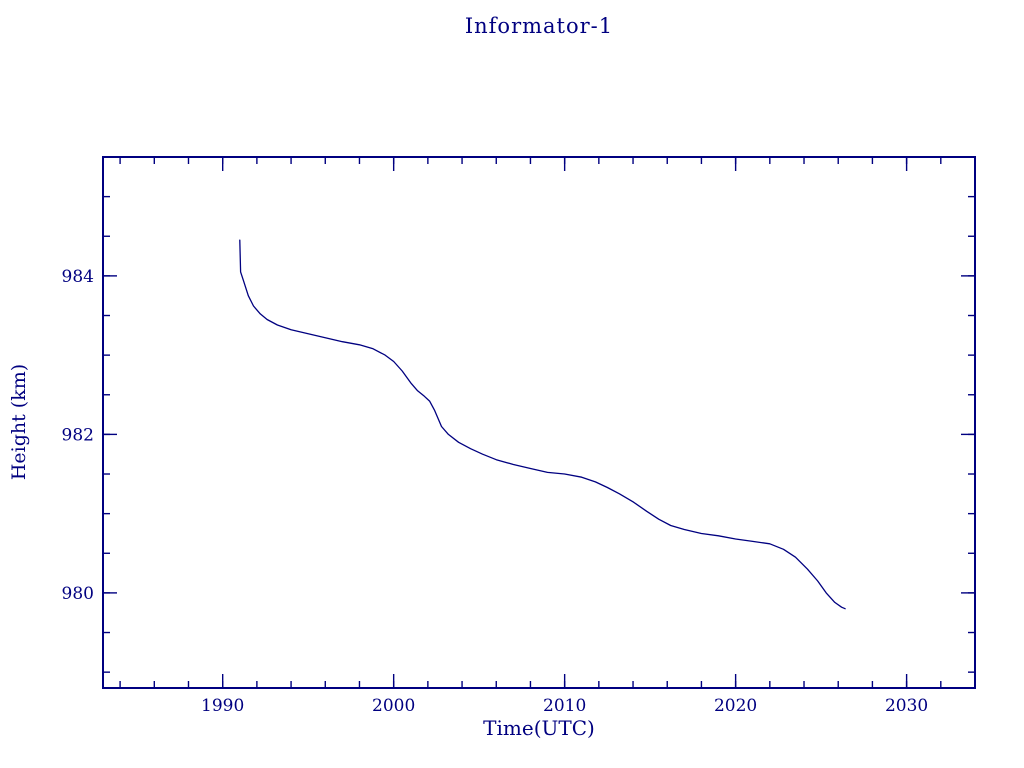  Describe the element at coordinates (78, 277) in the screenshot. I see `y-tick-label: 984` at that location.